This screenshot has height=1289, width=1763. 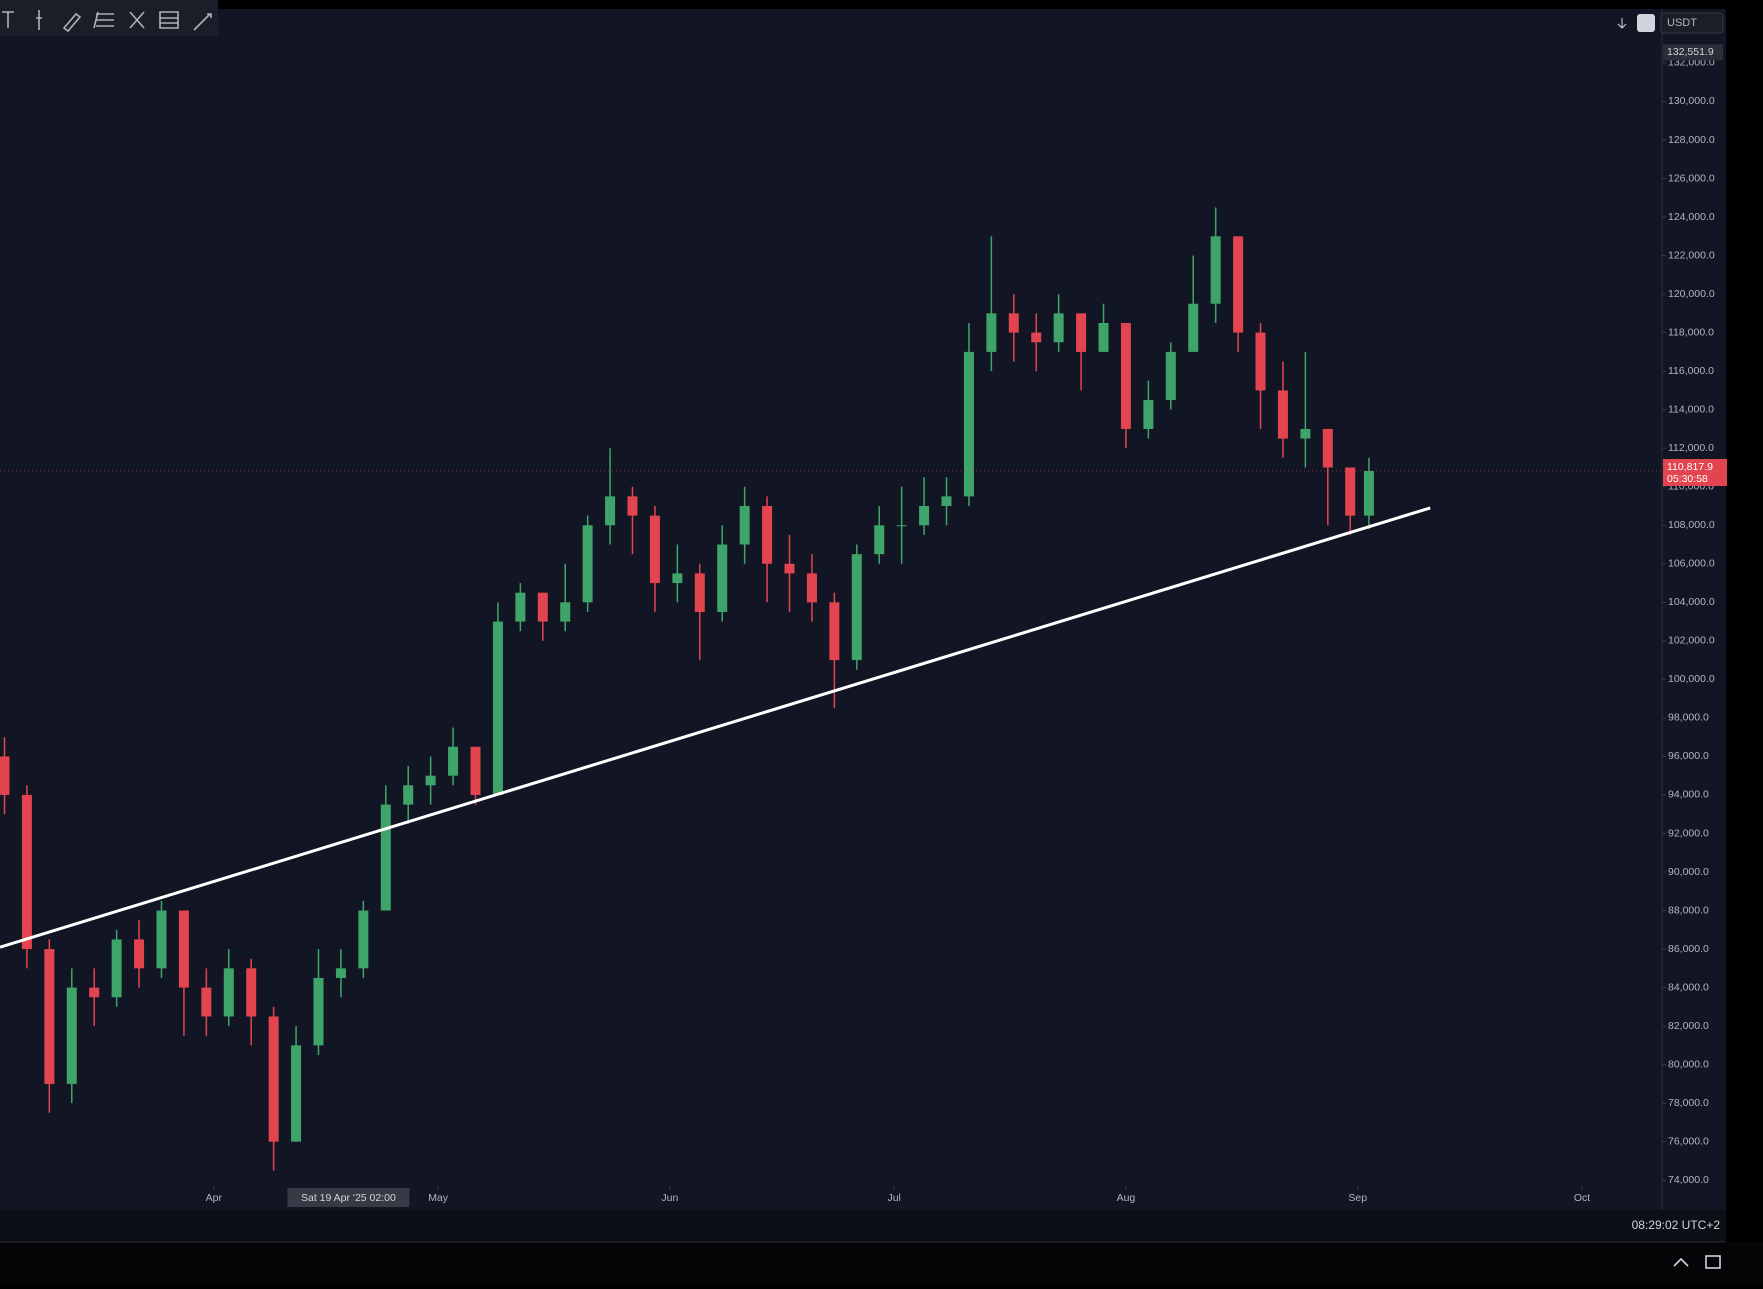 What do you see at coordinates (1688, 718) in the screenshot?
I see `y-tick-label: 98,000.0` at bounding box center [1688, 718].